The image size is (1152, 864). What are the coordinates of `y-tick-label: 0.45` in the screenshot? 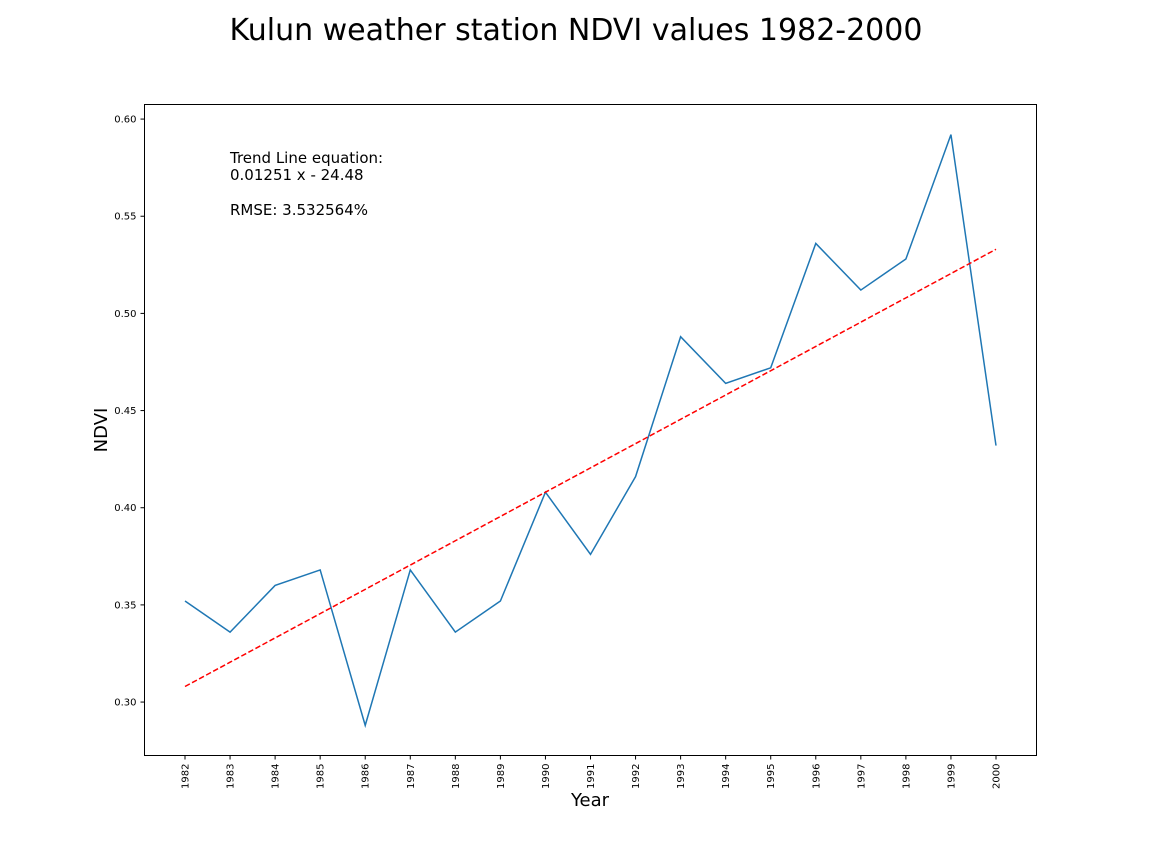 It's located at (125, 411).